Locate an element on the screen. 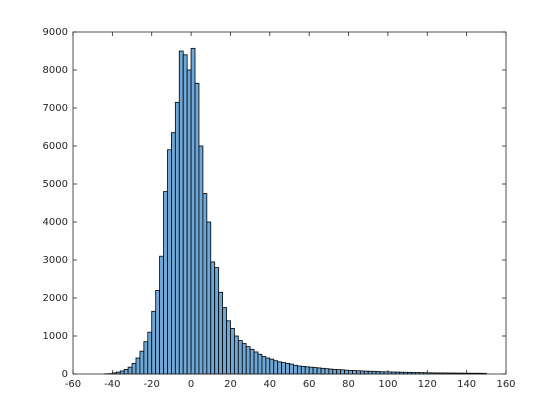 This screenshot has width=560, height=420. y-tick-label: 5000 is located at coordinates (55, 184).